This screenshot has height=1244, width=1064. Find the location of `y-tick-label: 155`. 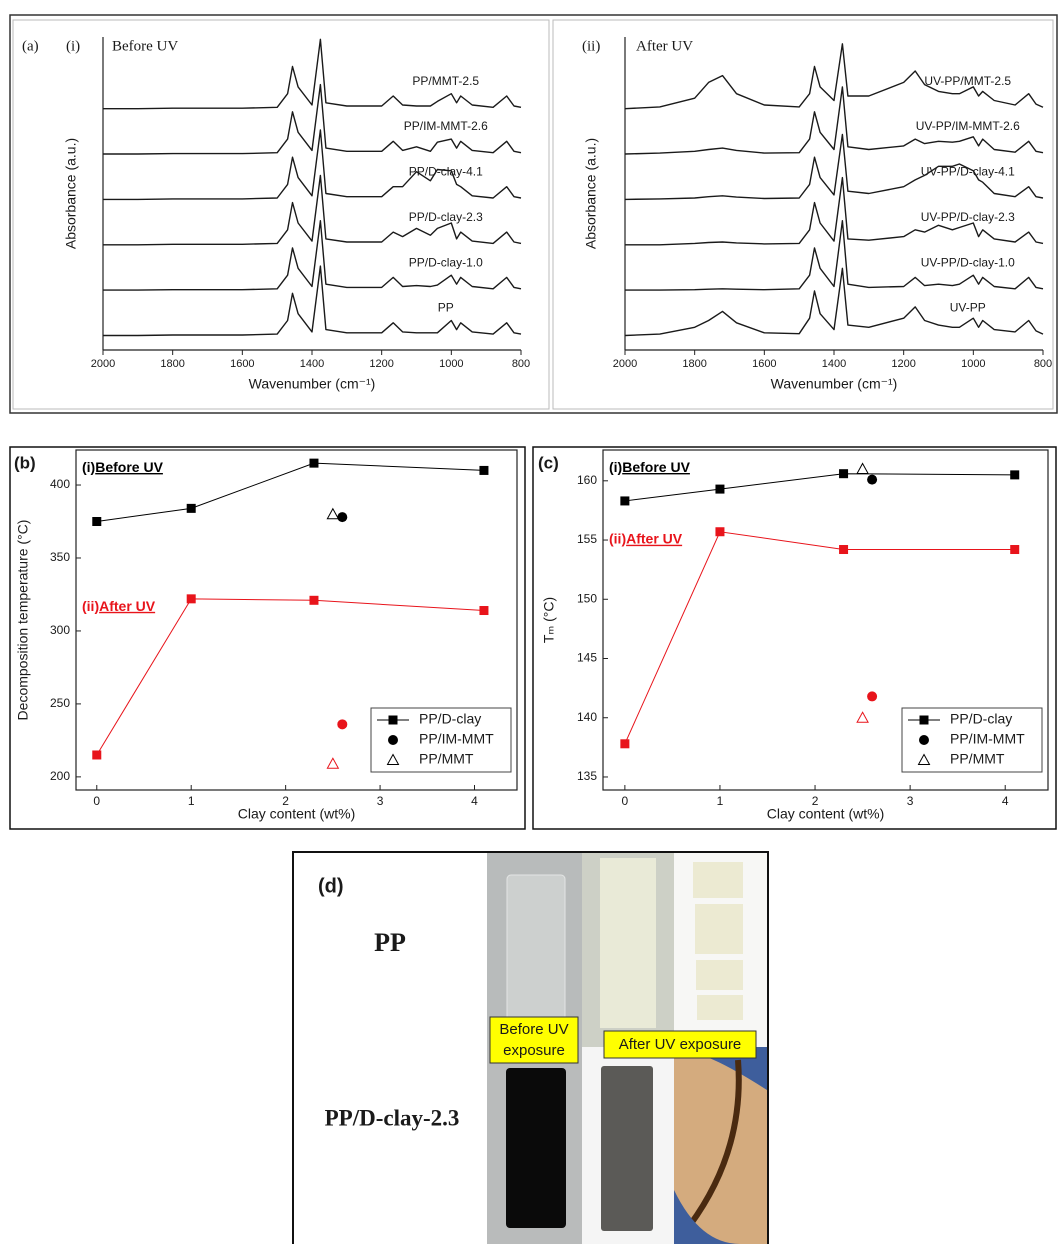

y-tick-label: 155 is located at coordinates (587, 539).